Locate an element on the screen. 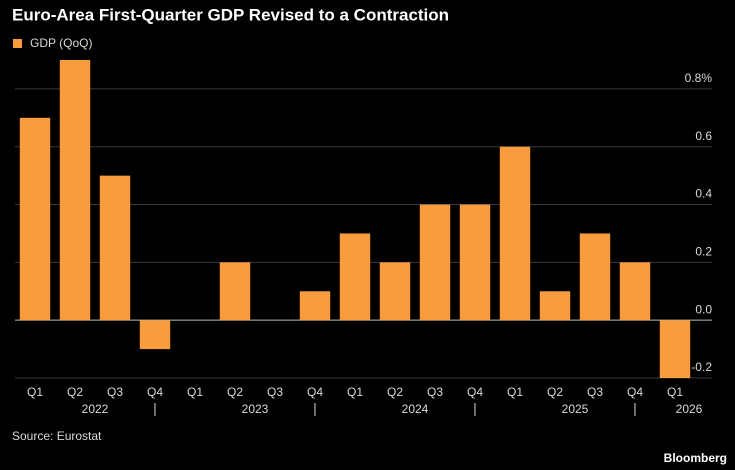 Image resolution: width=735 pixels, height=470 pixels. year-label: 2022 is located at coordinates (95, 409).